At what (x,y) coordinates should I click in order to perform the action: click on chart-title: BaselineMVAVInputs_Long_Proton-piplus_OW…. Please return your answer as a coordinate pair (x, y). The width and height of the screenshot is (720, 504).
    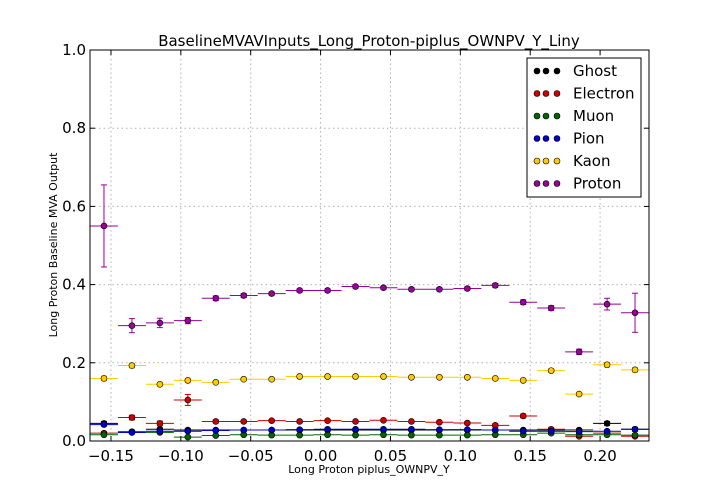
    Looking at the image, I should click on (369, 41).